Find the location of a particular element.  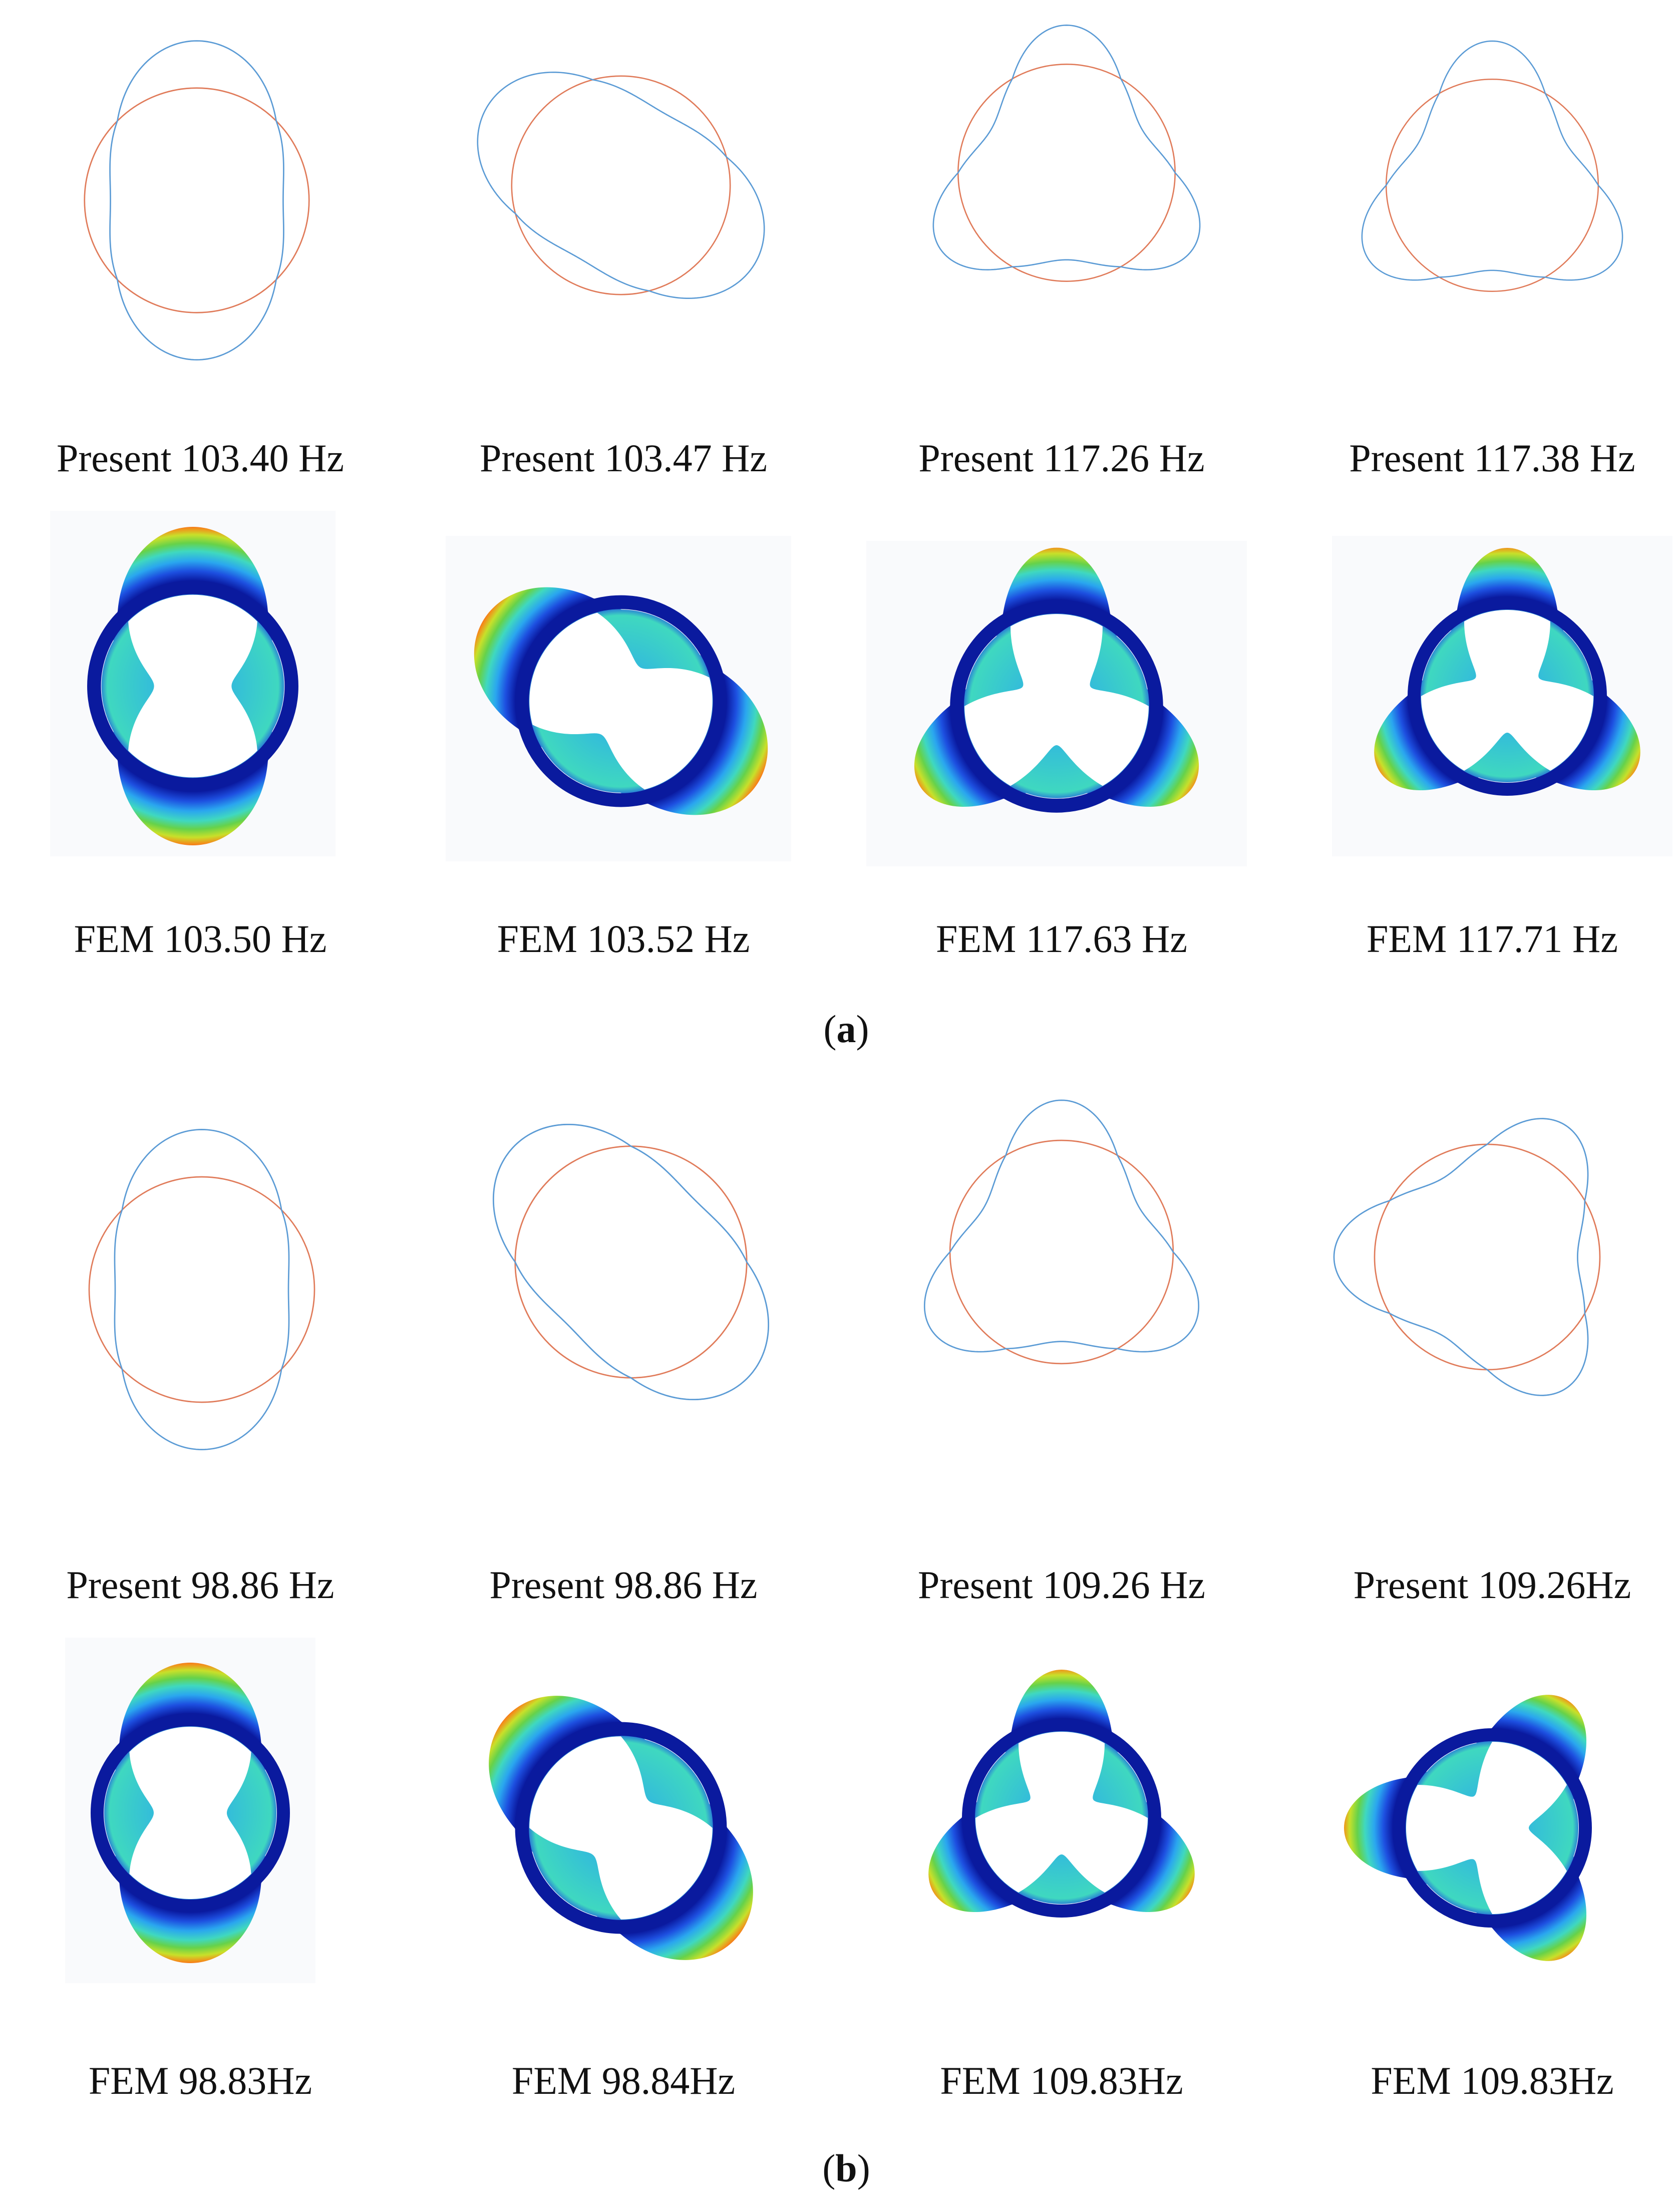

present-caption-a-2: Present 103.47 Hz is located at coordinates (623, 458).